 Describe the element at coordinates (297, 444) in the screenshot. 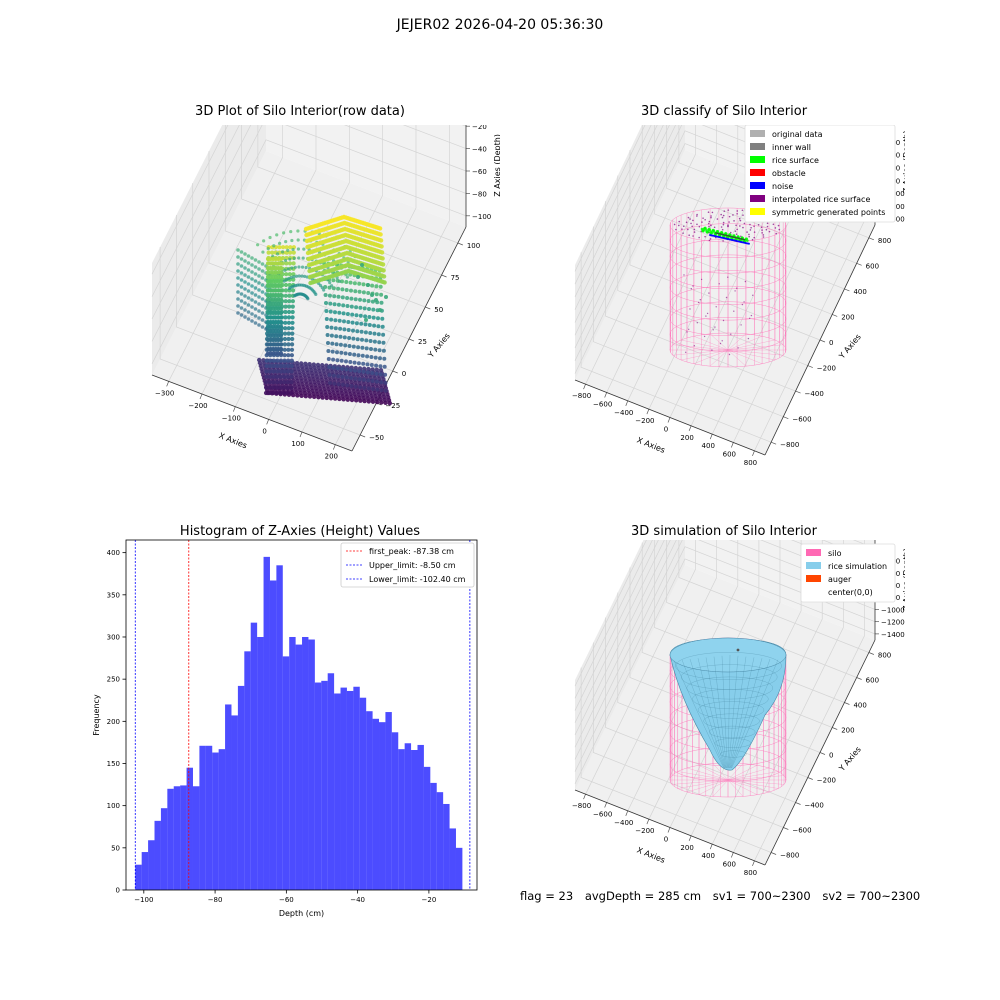

I see `x-tick-label: 100` at that location.